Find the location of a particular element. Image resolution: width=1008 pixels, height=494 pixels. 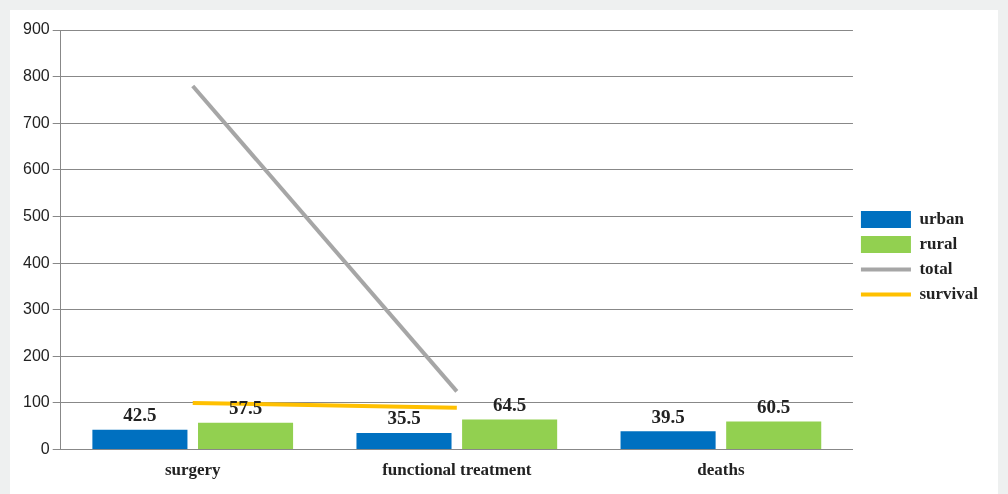

x-tick-label: surgery is located at coordinates (193, 470).